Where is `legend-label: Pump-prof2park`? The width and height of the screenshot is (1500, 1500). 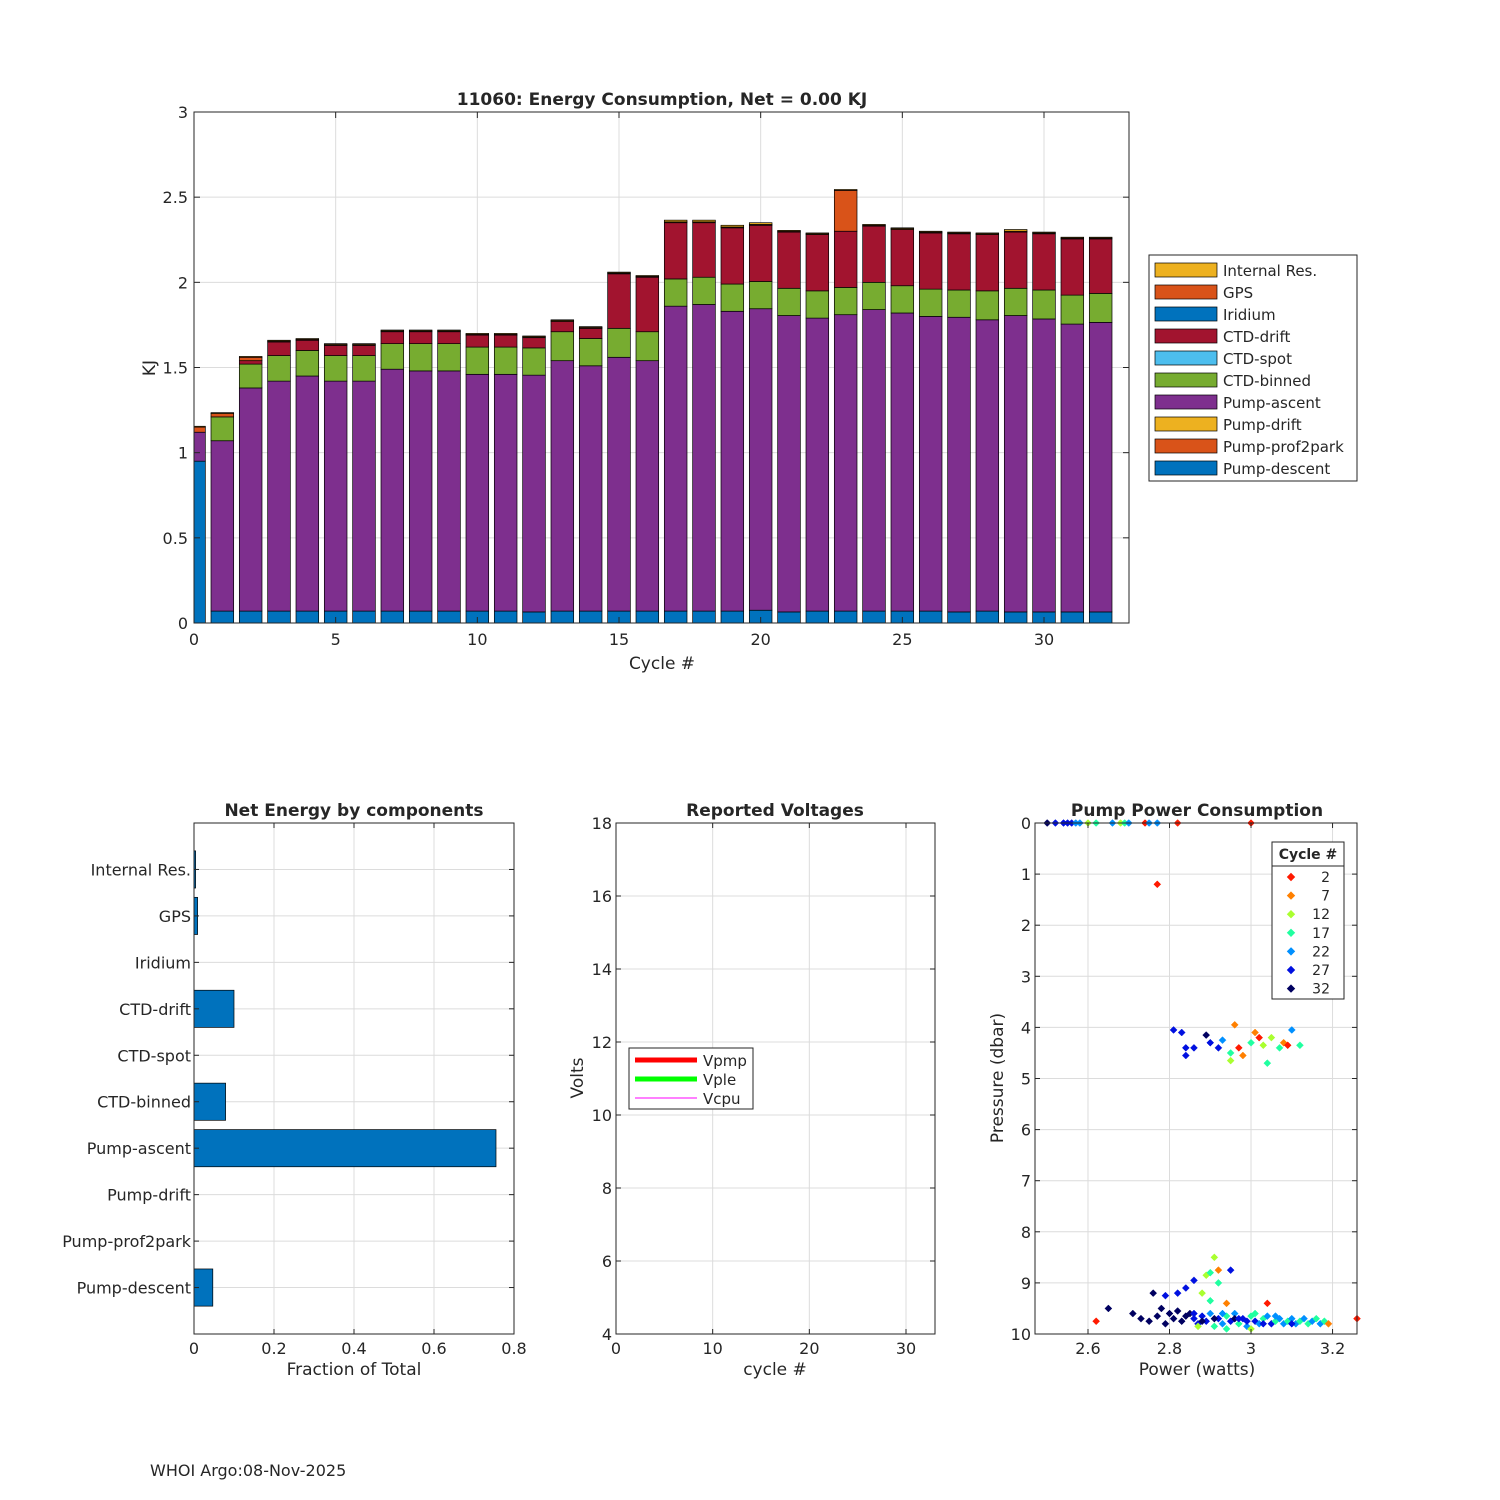 legend-label: Pump-prof2park is located at coordinates (1283, 447).